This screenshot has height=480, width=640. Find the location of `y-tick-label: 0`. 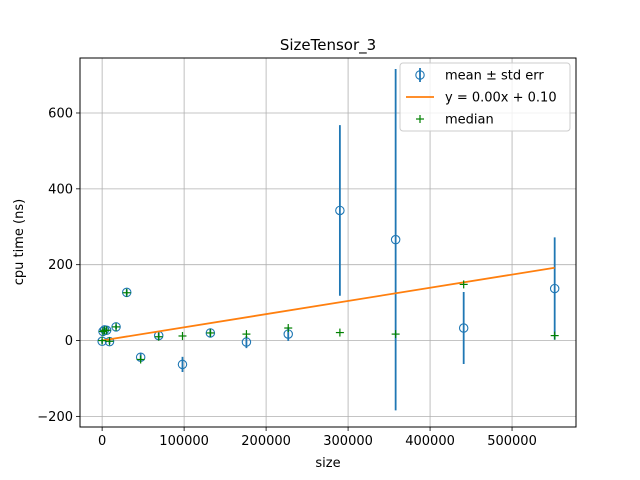

y-tick-label: 0 is located at coordinates (69, 341).